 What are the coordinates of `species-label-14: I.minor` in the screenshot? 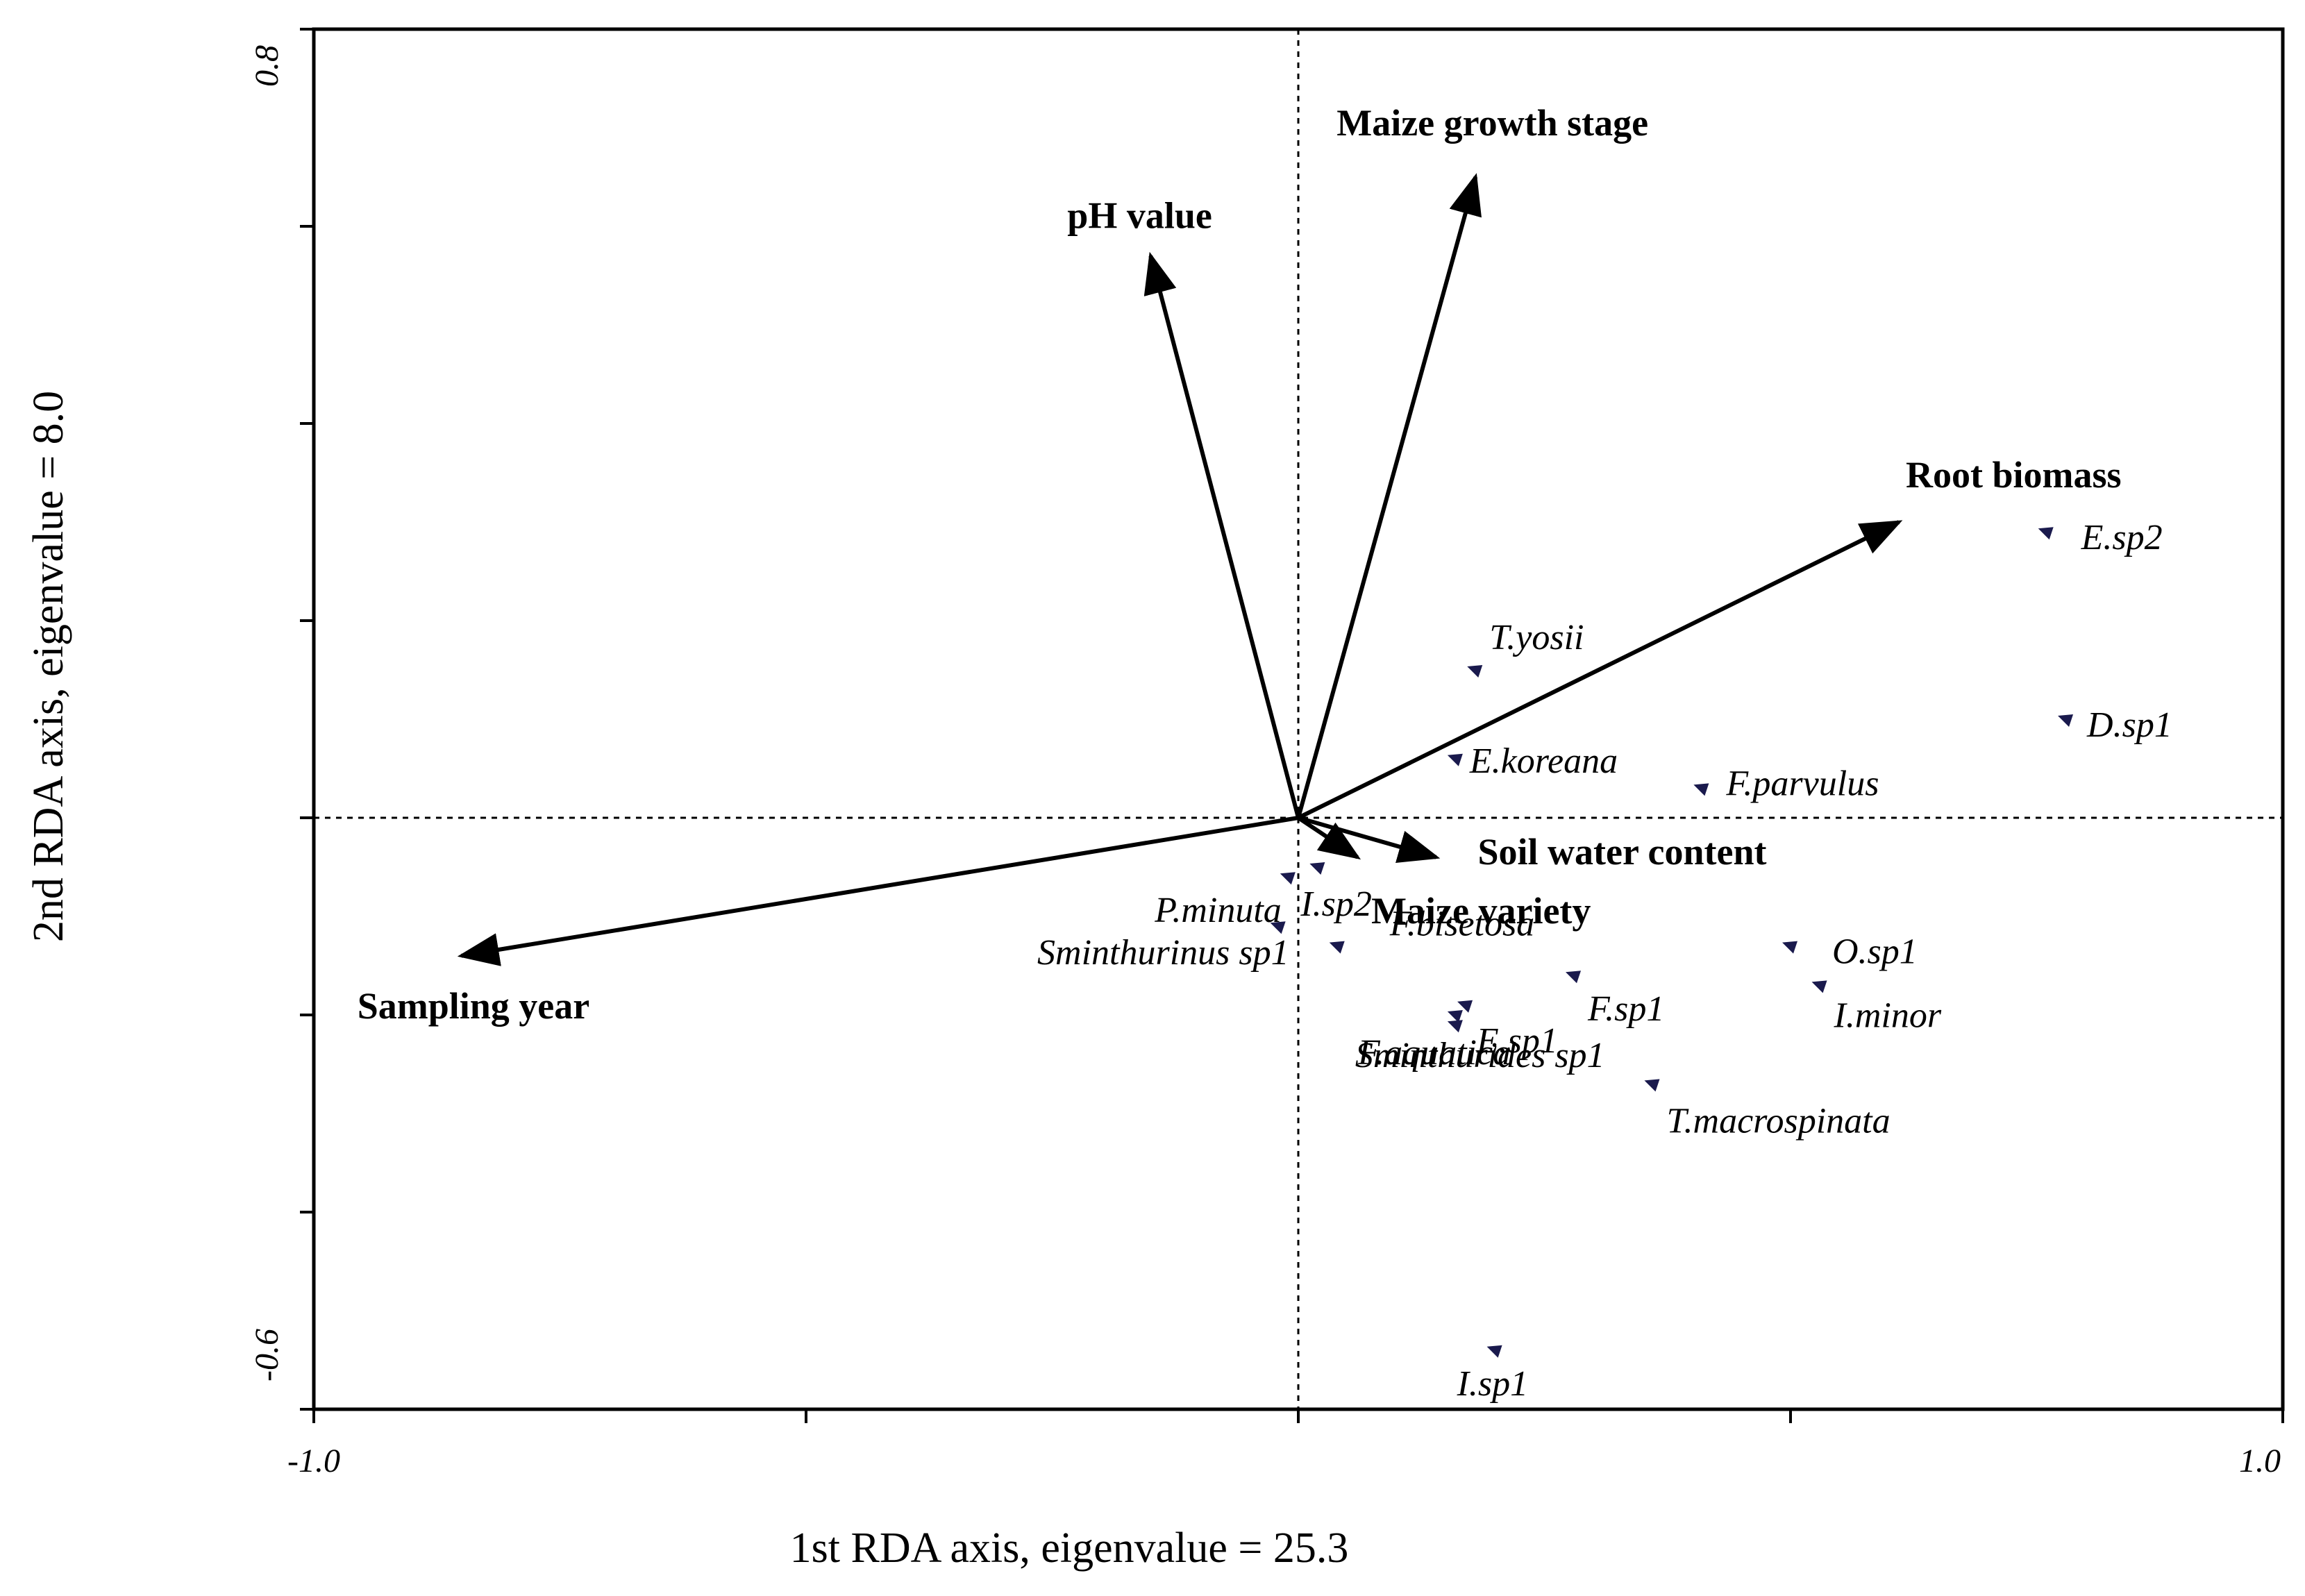 It's located at (1888, 1015).